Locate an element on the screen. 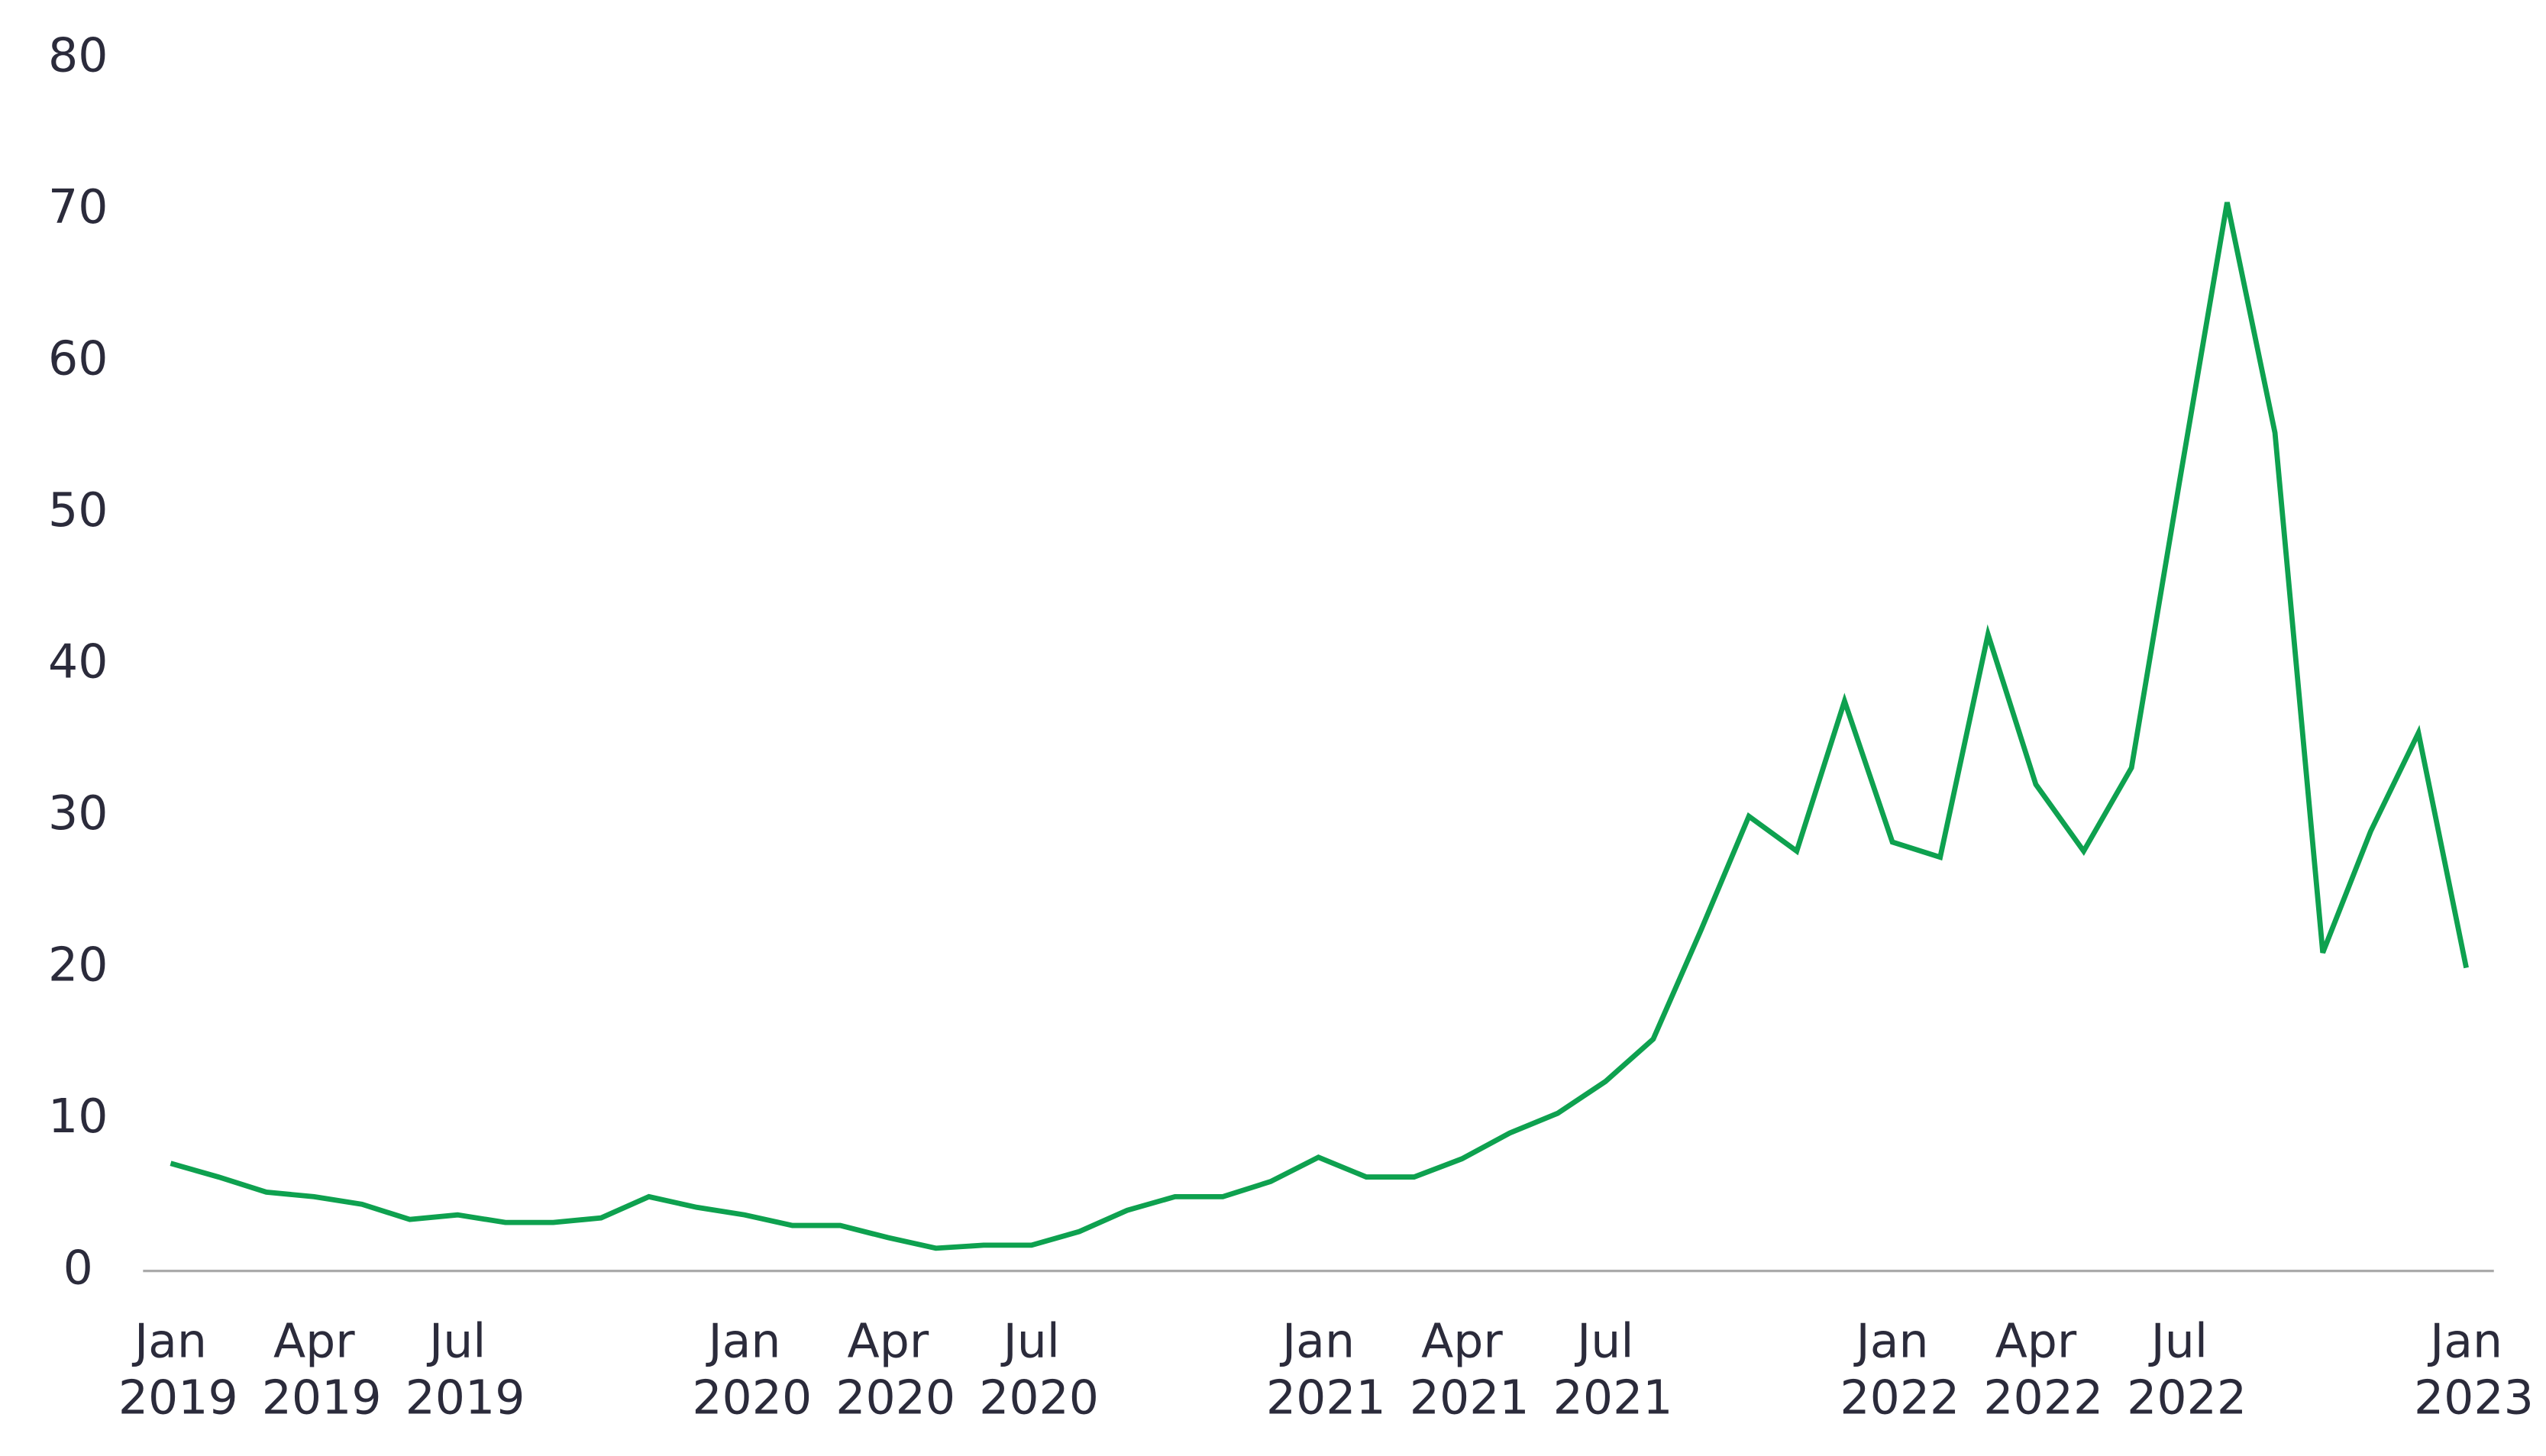  x-tick-label: Jan 2021 is located at coordinates (1318, 1369).